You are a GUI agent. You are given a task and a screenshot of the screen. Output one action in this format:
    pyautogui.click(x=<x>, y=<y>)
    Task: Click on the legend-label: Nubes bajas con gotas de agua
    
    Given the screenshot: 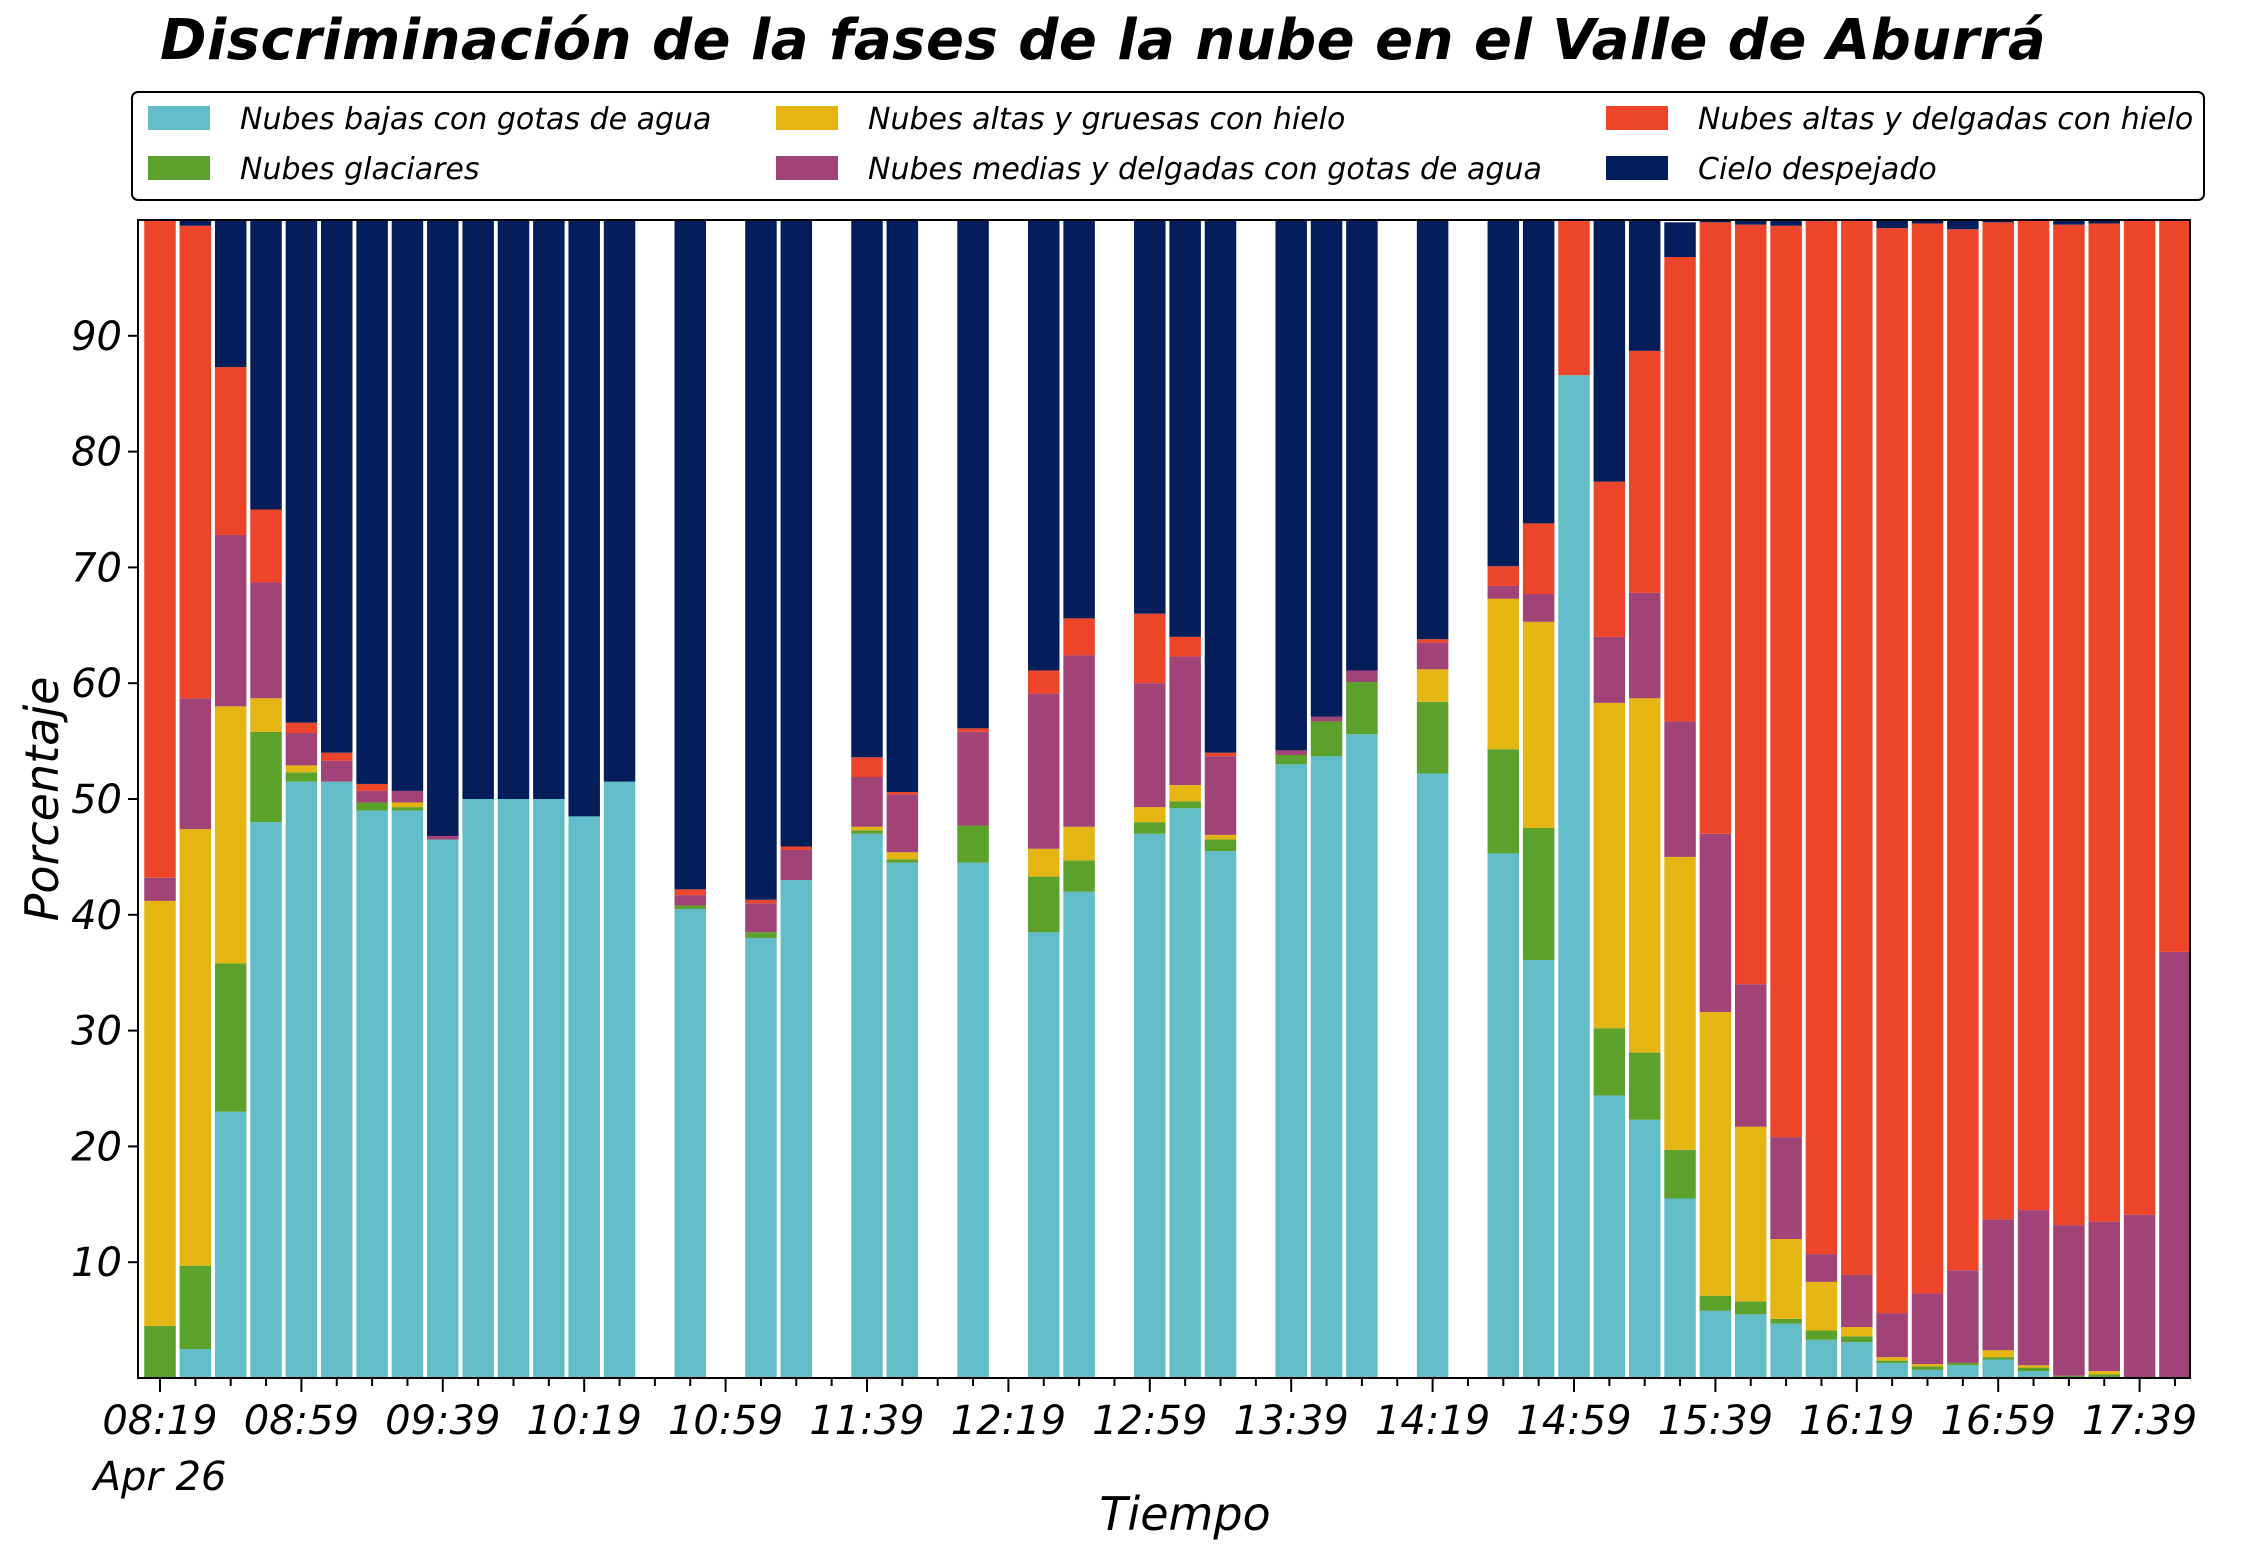 What is the action you would take?
    pyautogui.click(x=475, y=119)
    